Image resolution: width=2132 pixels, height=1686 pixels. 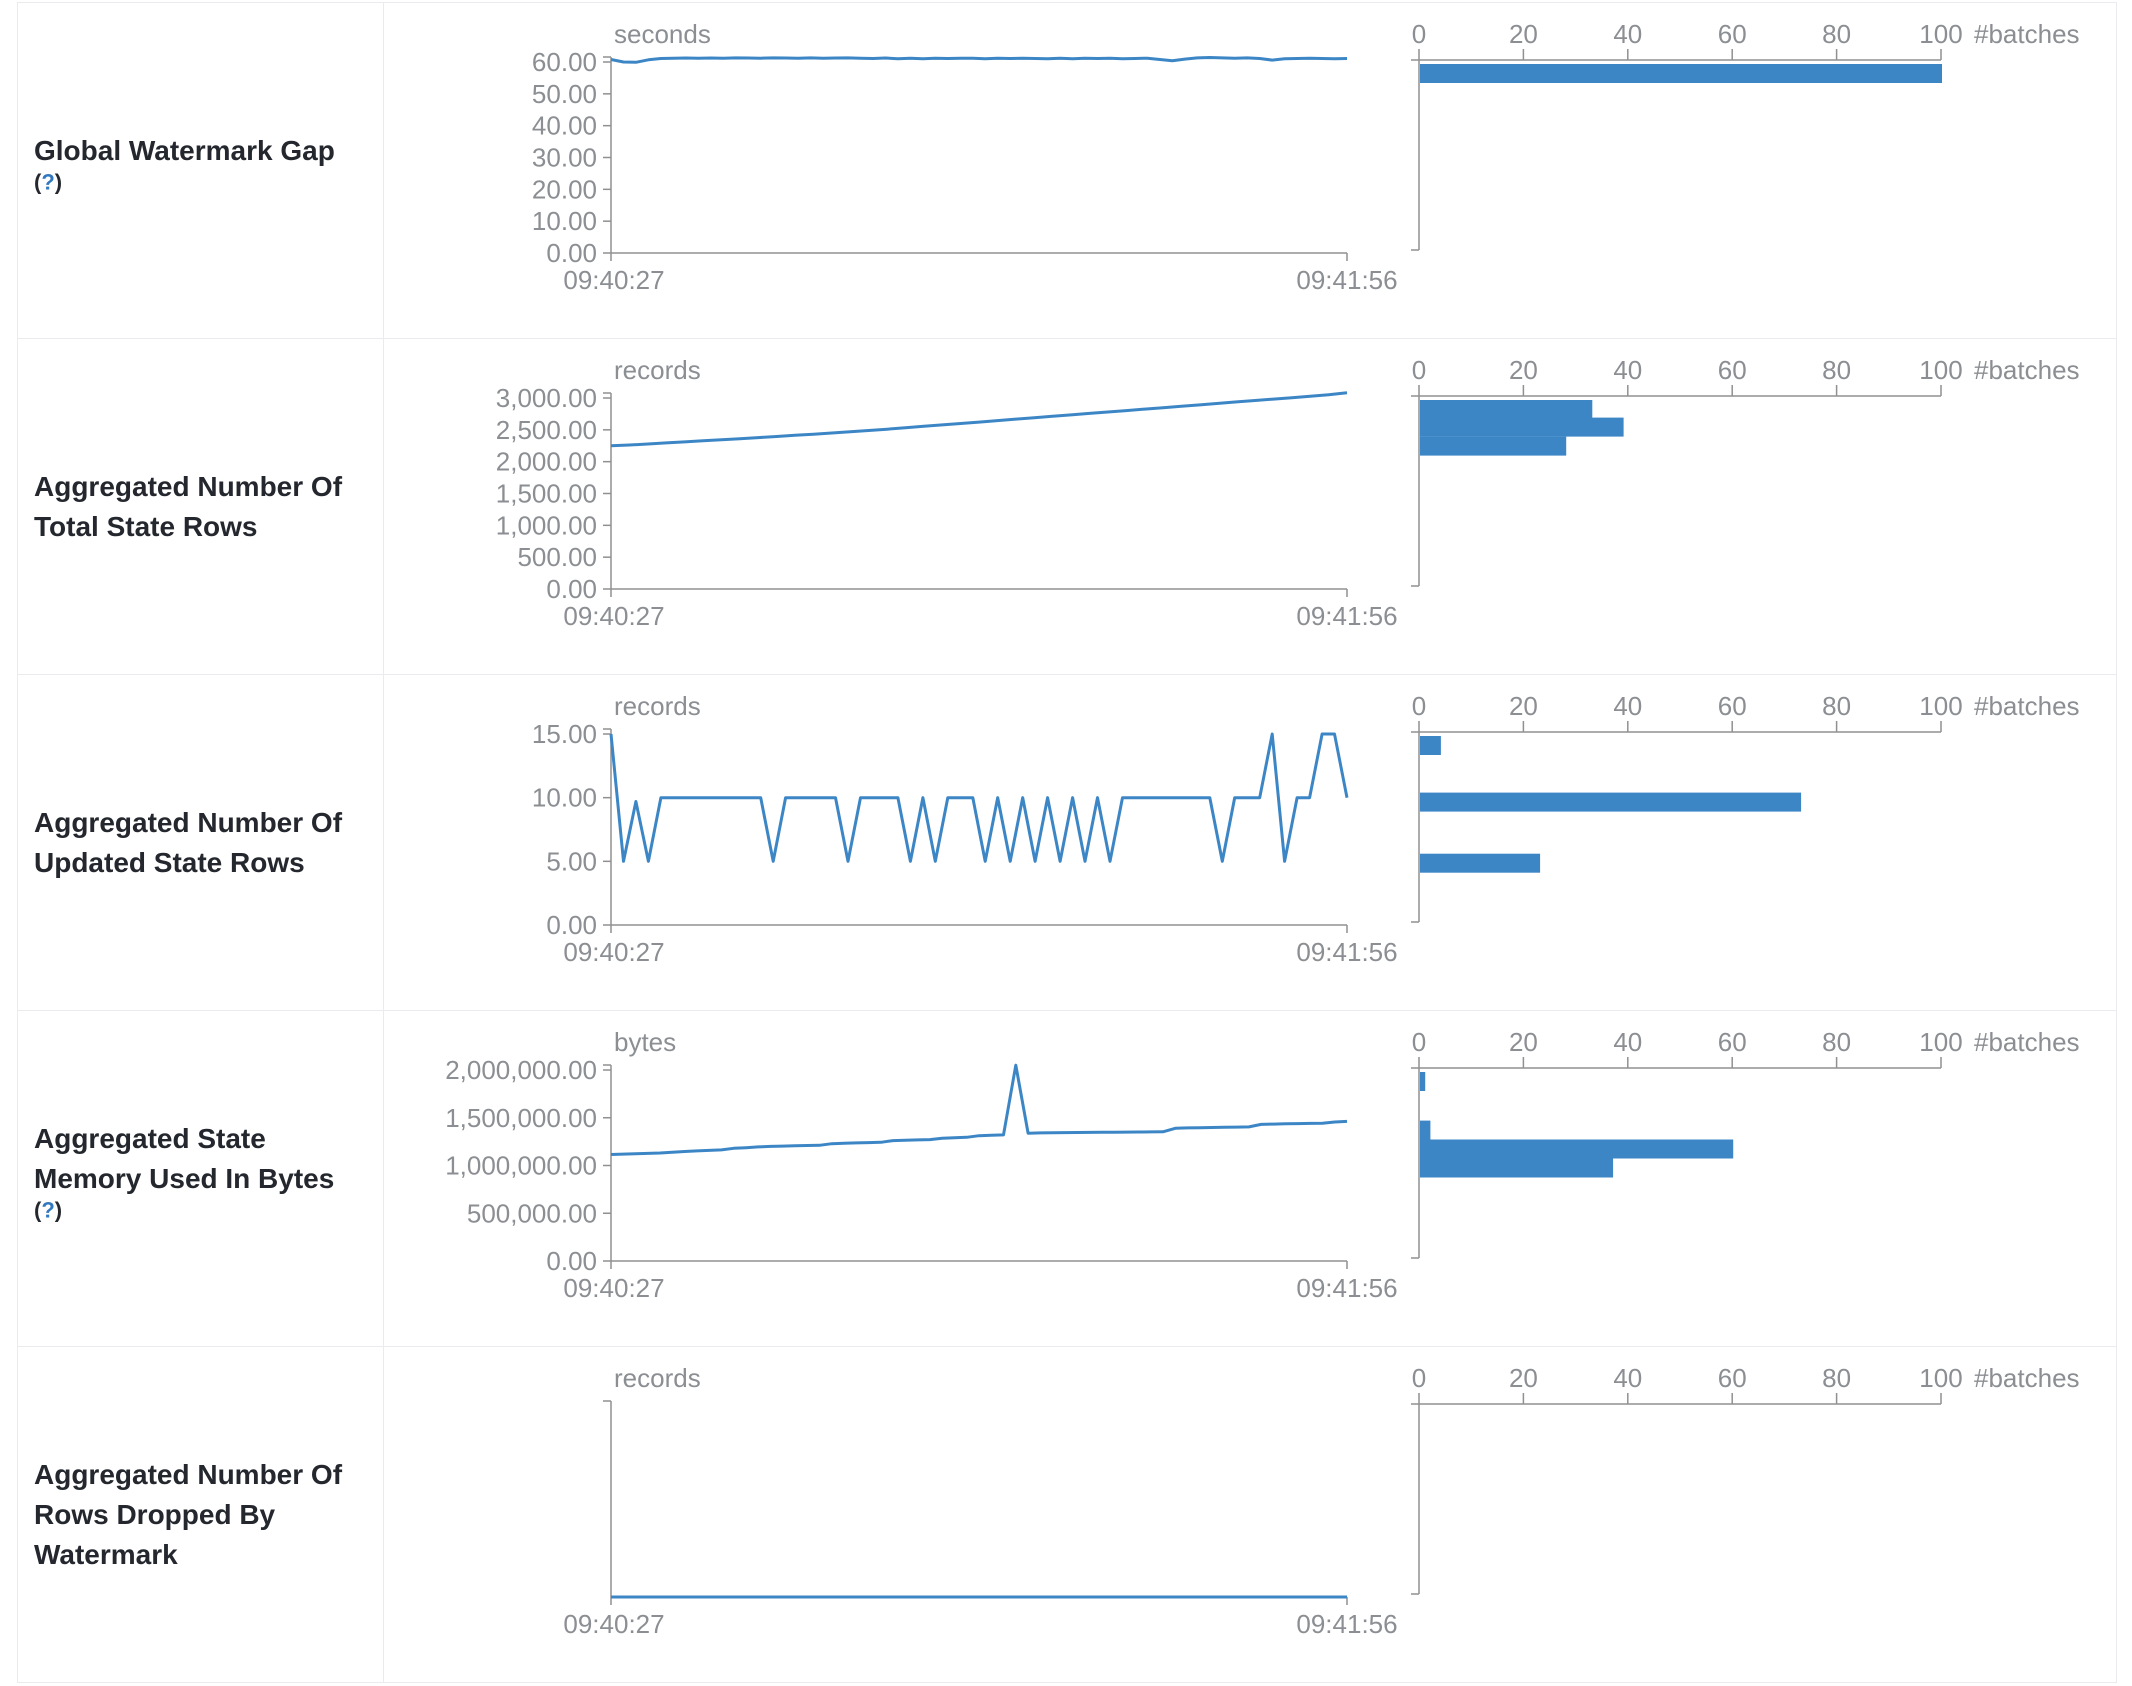 What do you see at coordinates (557, 557) in the screenshot?
I see `y-tick-label: 500.00` at bounding box center [557, 557].